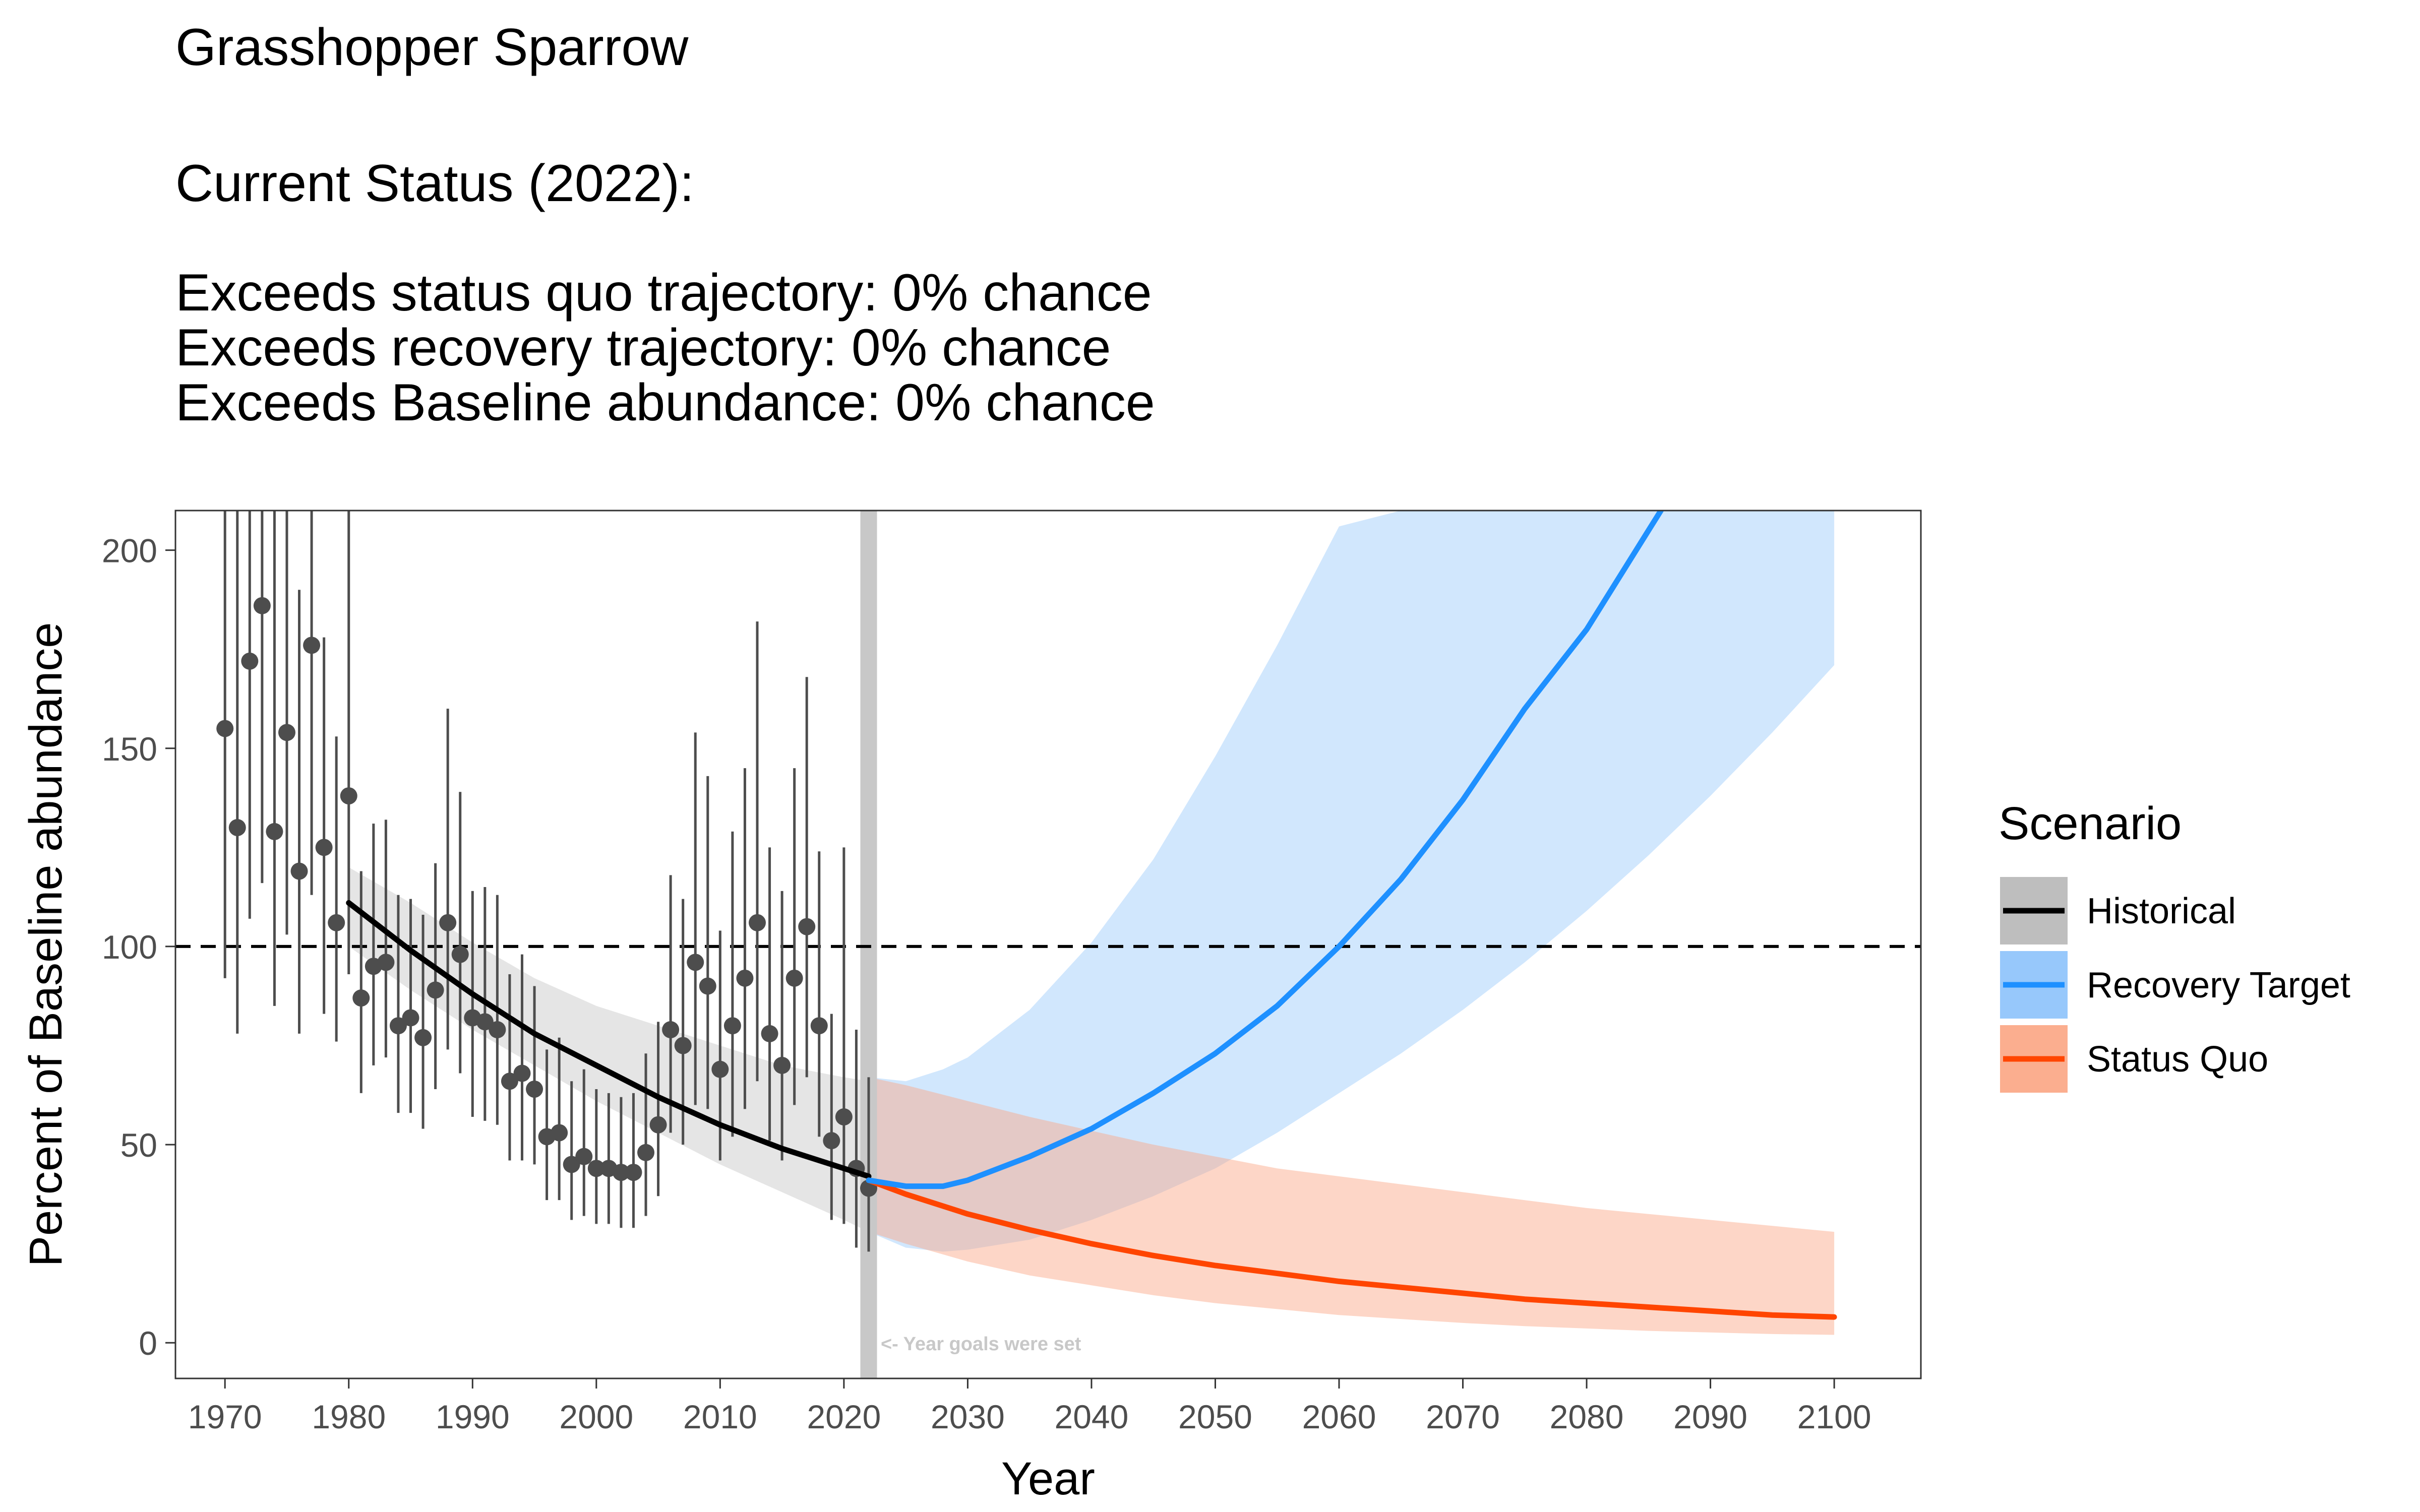 This screenshot has width=2420, height=1512. I want to click on status-quo-ribbon, so click(1352, 1206).